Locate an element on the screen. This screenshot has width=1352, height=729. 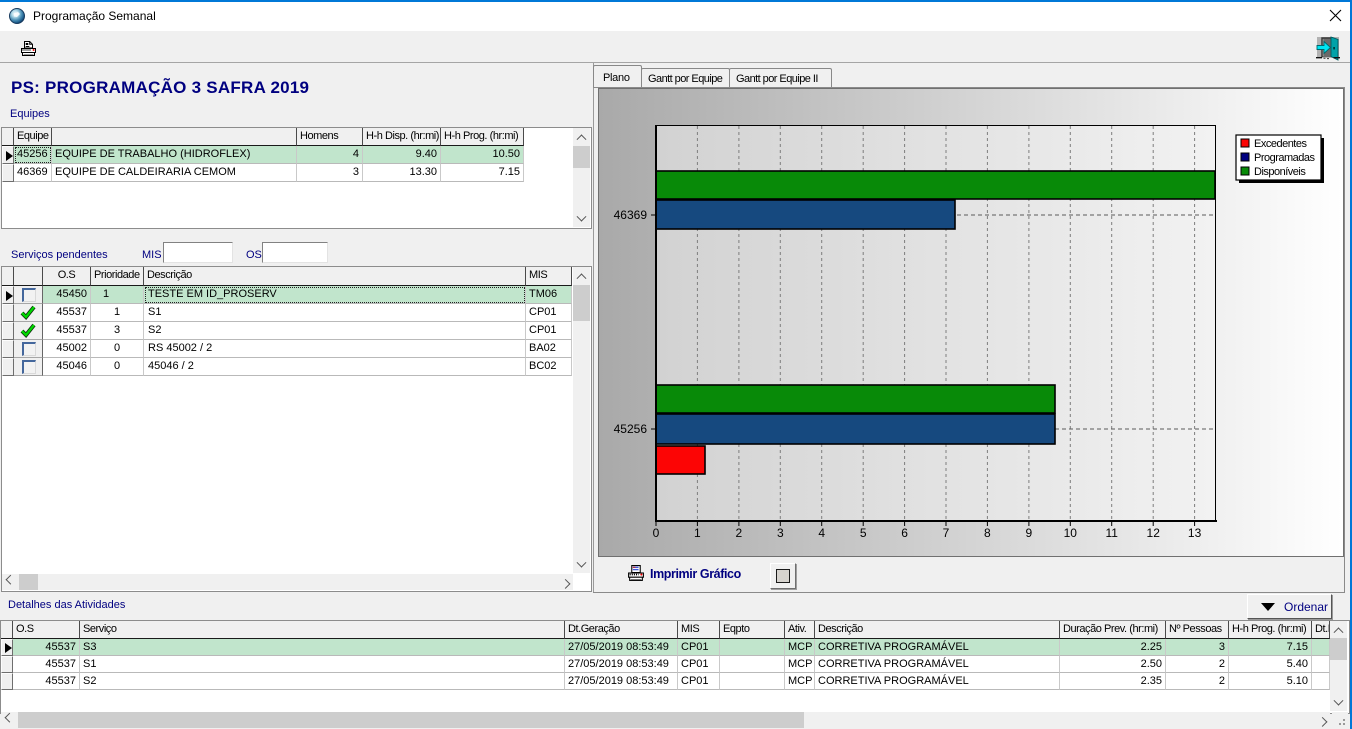
svg-text: 7 is located at coordinates (946, 533).